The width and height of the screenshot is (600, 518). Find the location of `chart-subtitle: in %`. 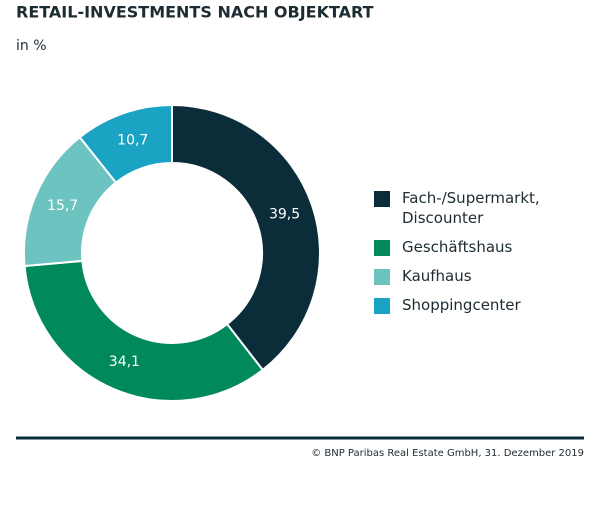

chart-subtitle: in % is located at coordinates (31, 46).